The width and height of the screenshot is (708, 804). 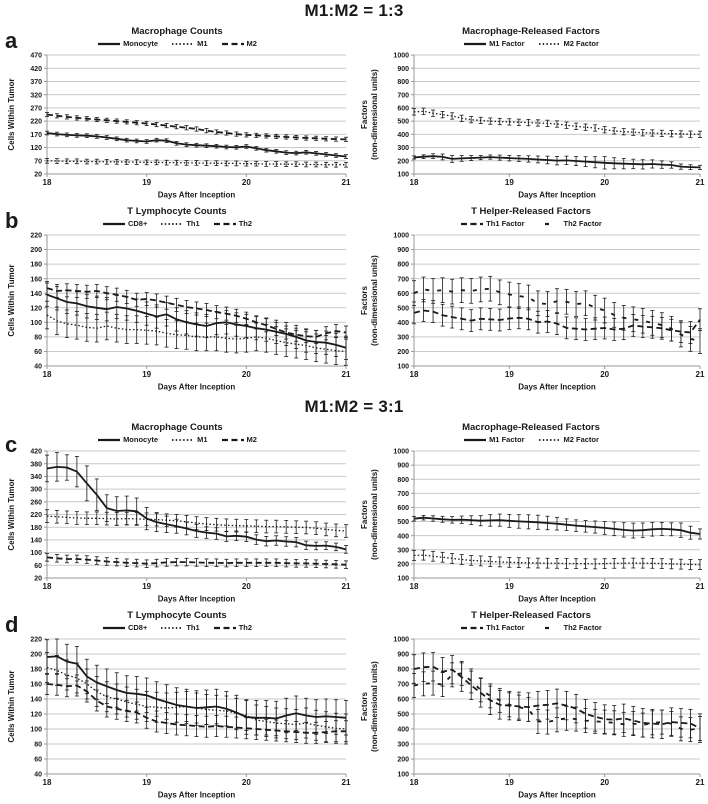 What do you see at coordinates (570, 627) in the screenshot?
I see `legend-item-th2-factor: Th2 Factor` at bounding box center [570, 627].